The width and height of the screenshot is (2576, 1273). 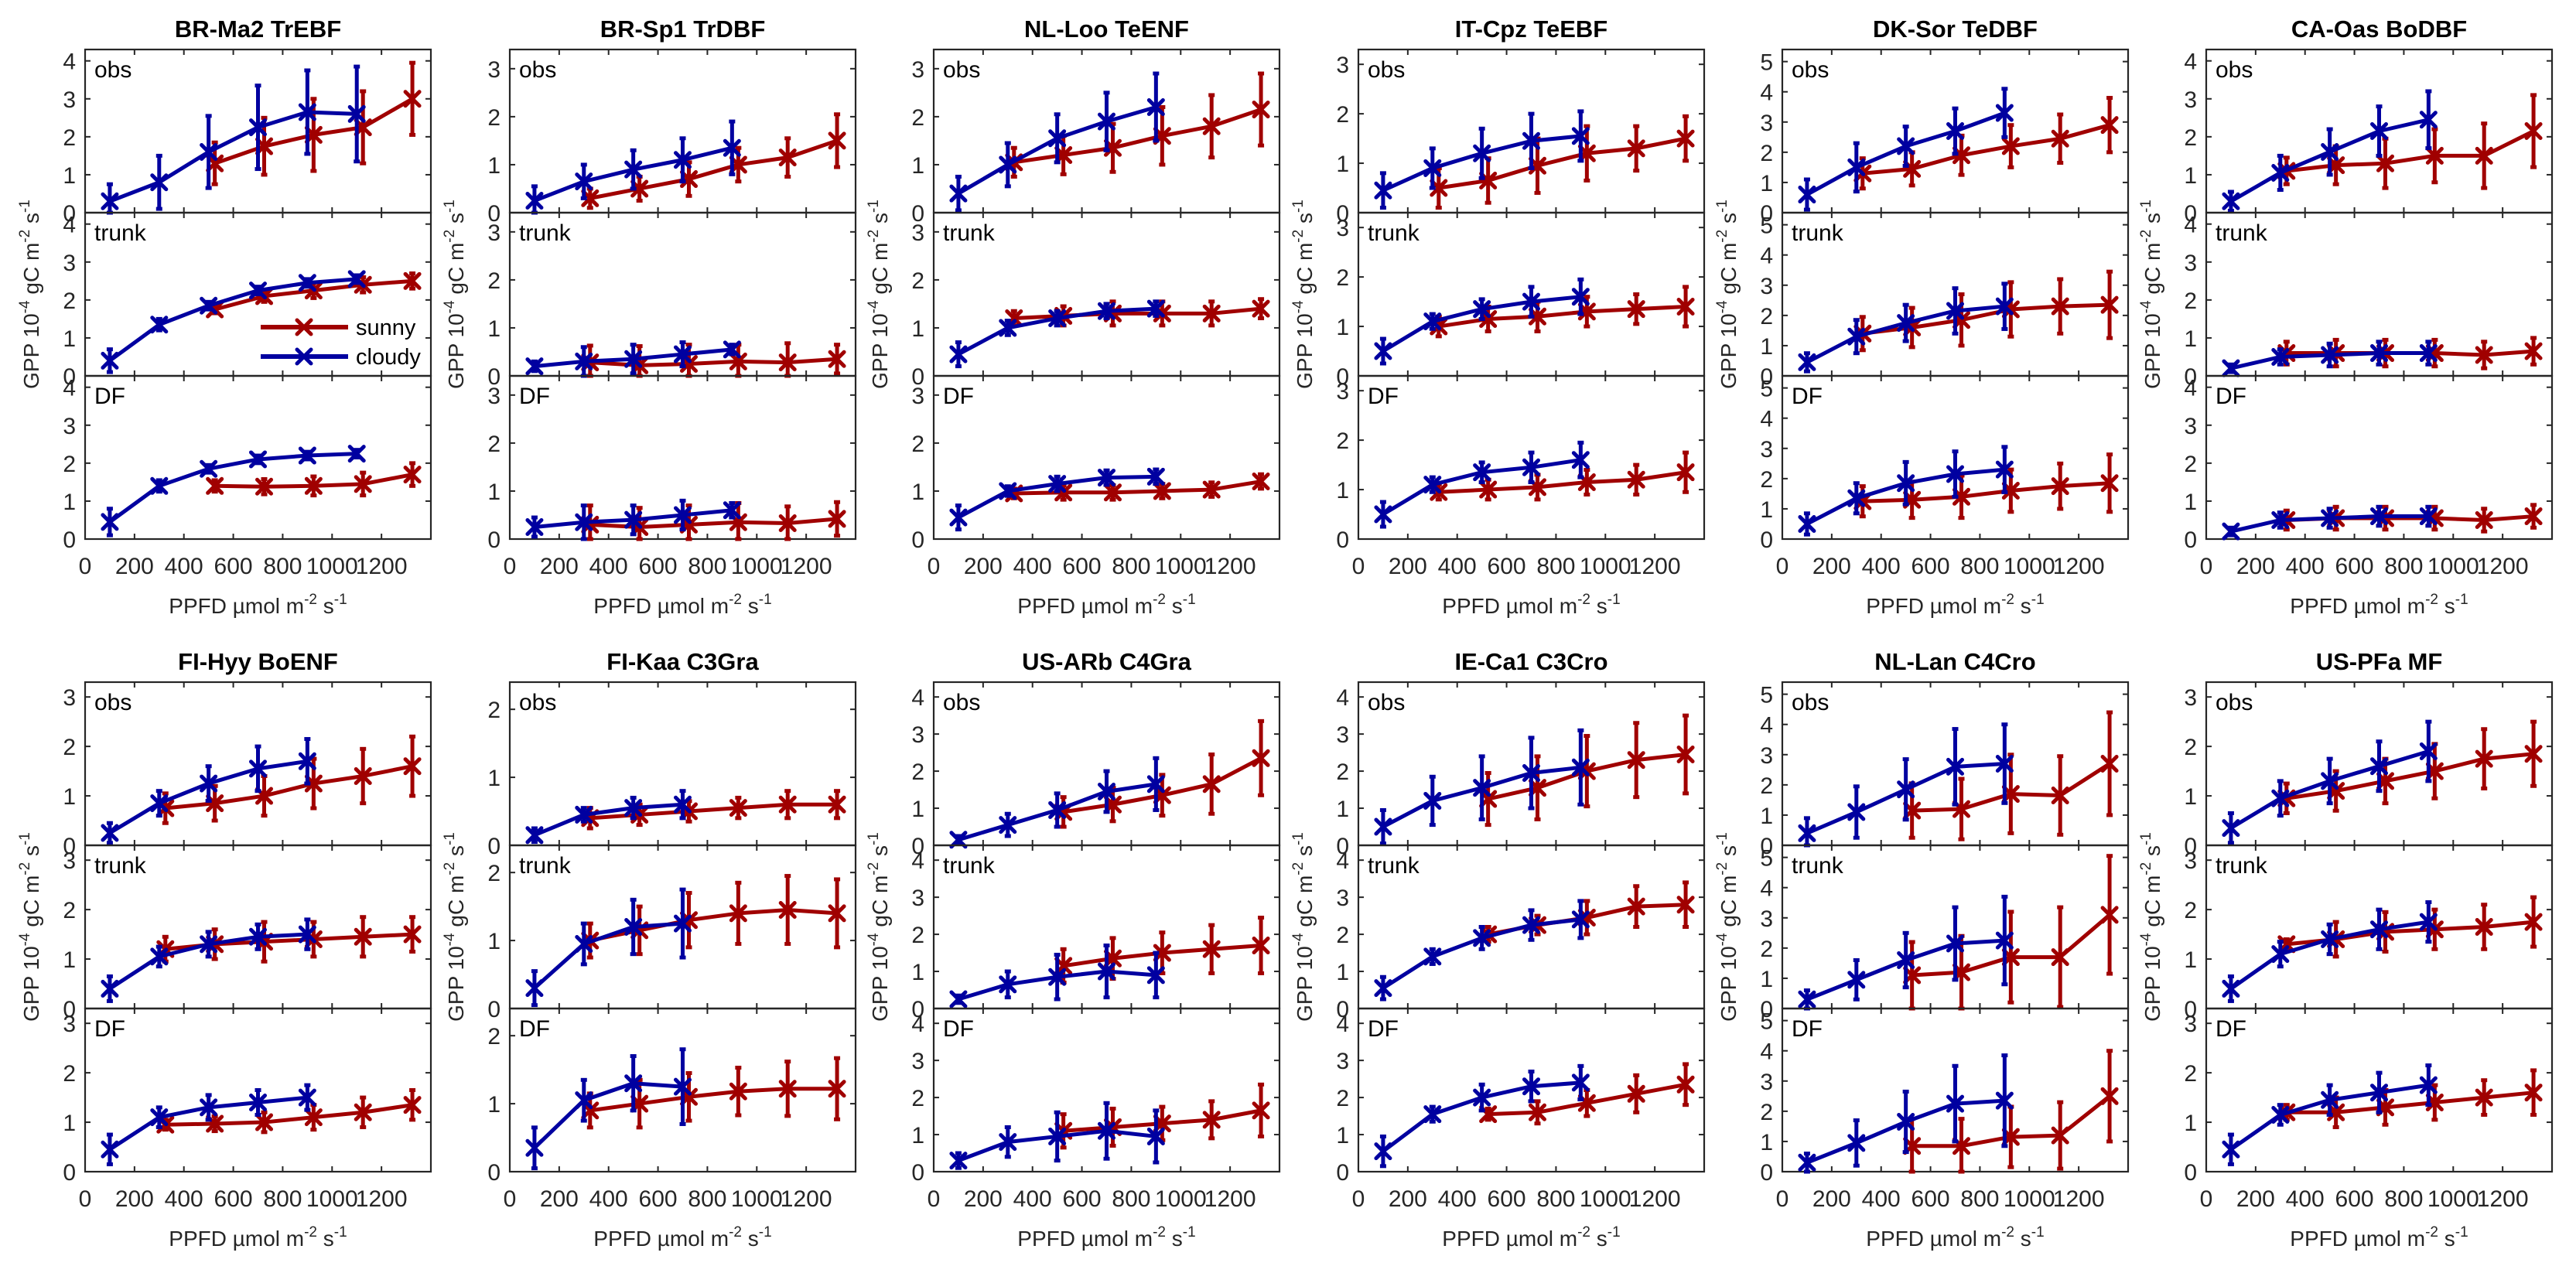 I want to click on y-axis-label: GPP 10-4 gC m-2 s-1, so click(x=1727, y=294).